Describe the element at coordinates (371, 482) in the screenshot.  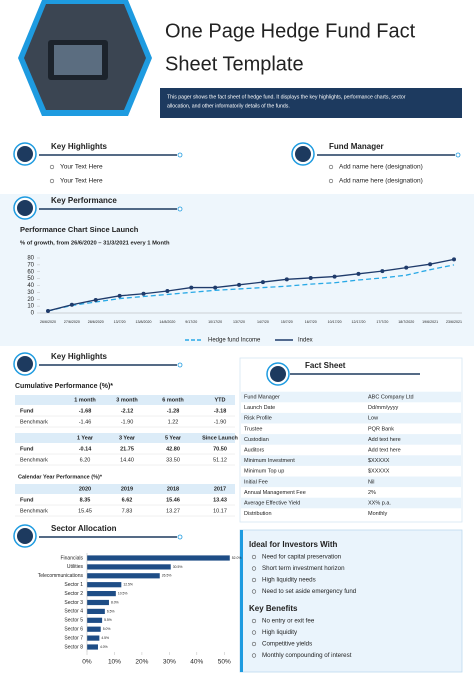
I see `fact-value: Nil` at that location.